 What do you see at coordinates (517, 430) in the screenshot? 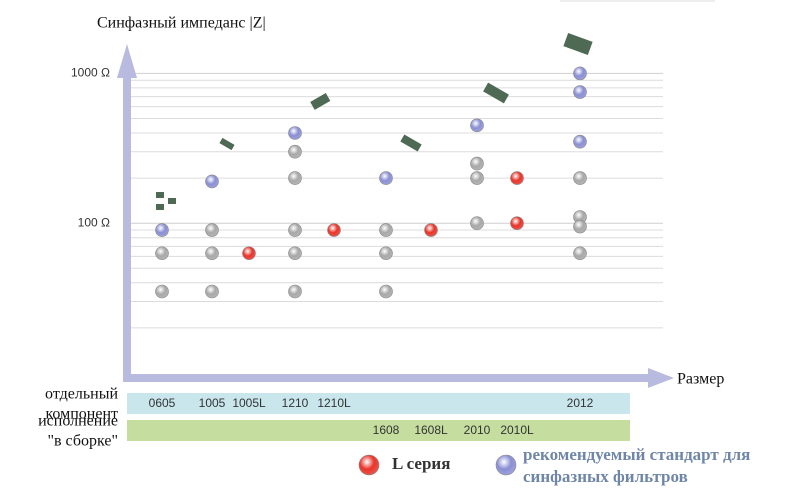
I see `x-tick-label: 2010L` at bounding box center [517, 430].